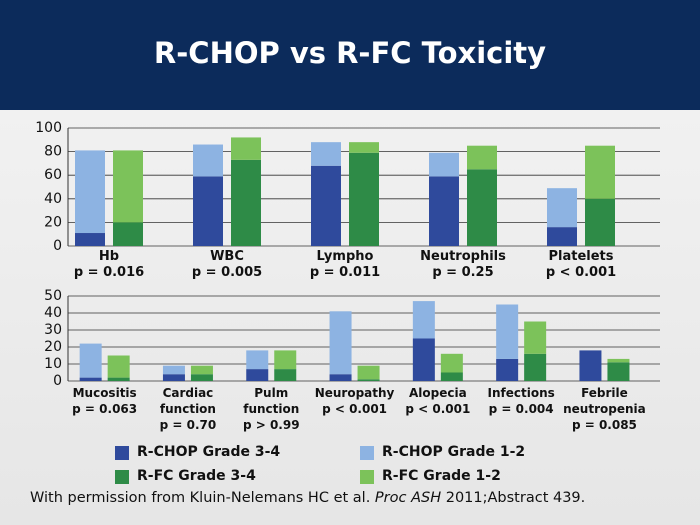 This screenshot has width=700, height=525. Describe the element at coordinates (441, 476) in the screenshot. I see `legend-label: R-FC Grade 1-2` at that location.